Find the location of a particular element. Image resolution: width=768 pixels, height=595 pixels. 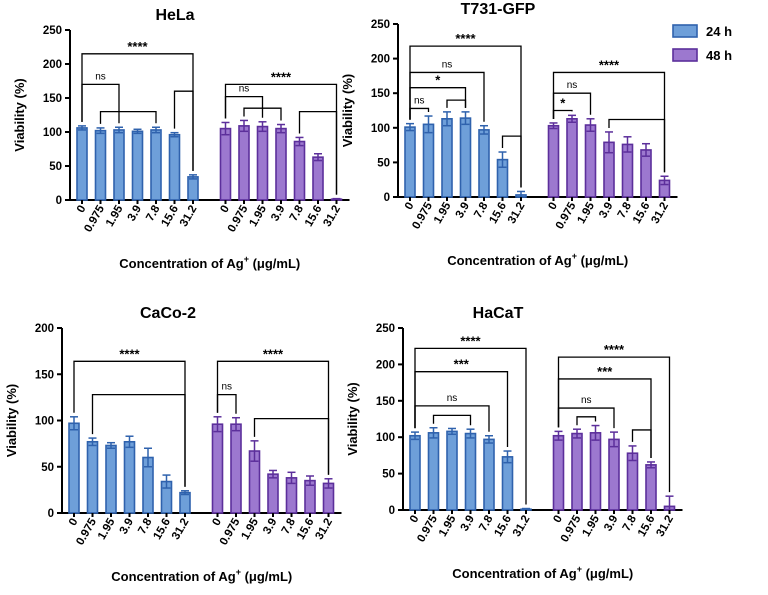

legend-label: 24 h is located at coordinates (719, 31).